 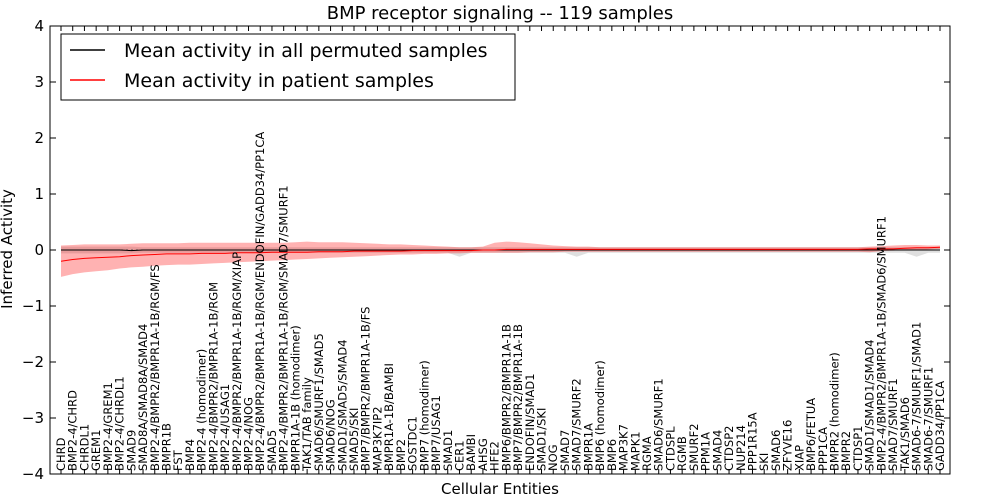 What do you see at coordinates (424, 415) in the screenshot?
I see `entity-label: BMP7 (homodimer)` at bounding box center [424, 415].